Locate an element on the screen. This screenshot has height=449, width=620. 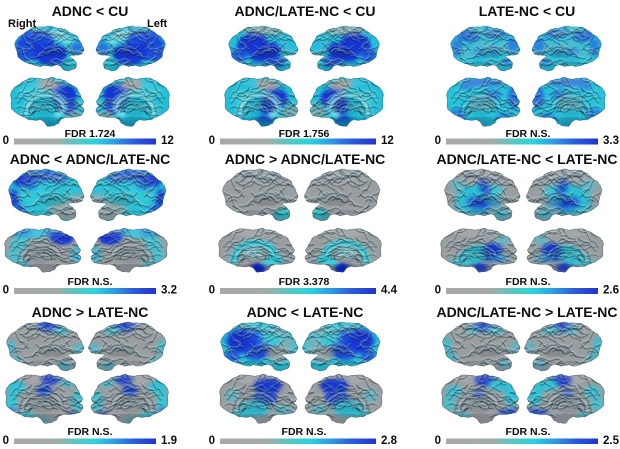
svg-text: ADNC < CU is located at coordinates (90, 11).